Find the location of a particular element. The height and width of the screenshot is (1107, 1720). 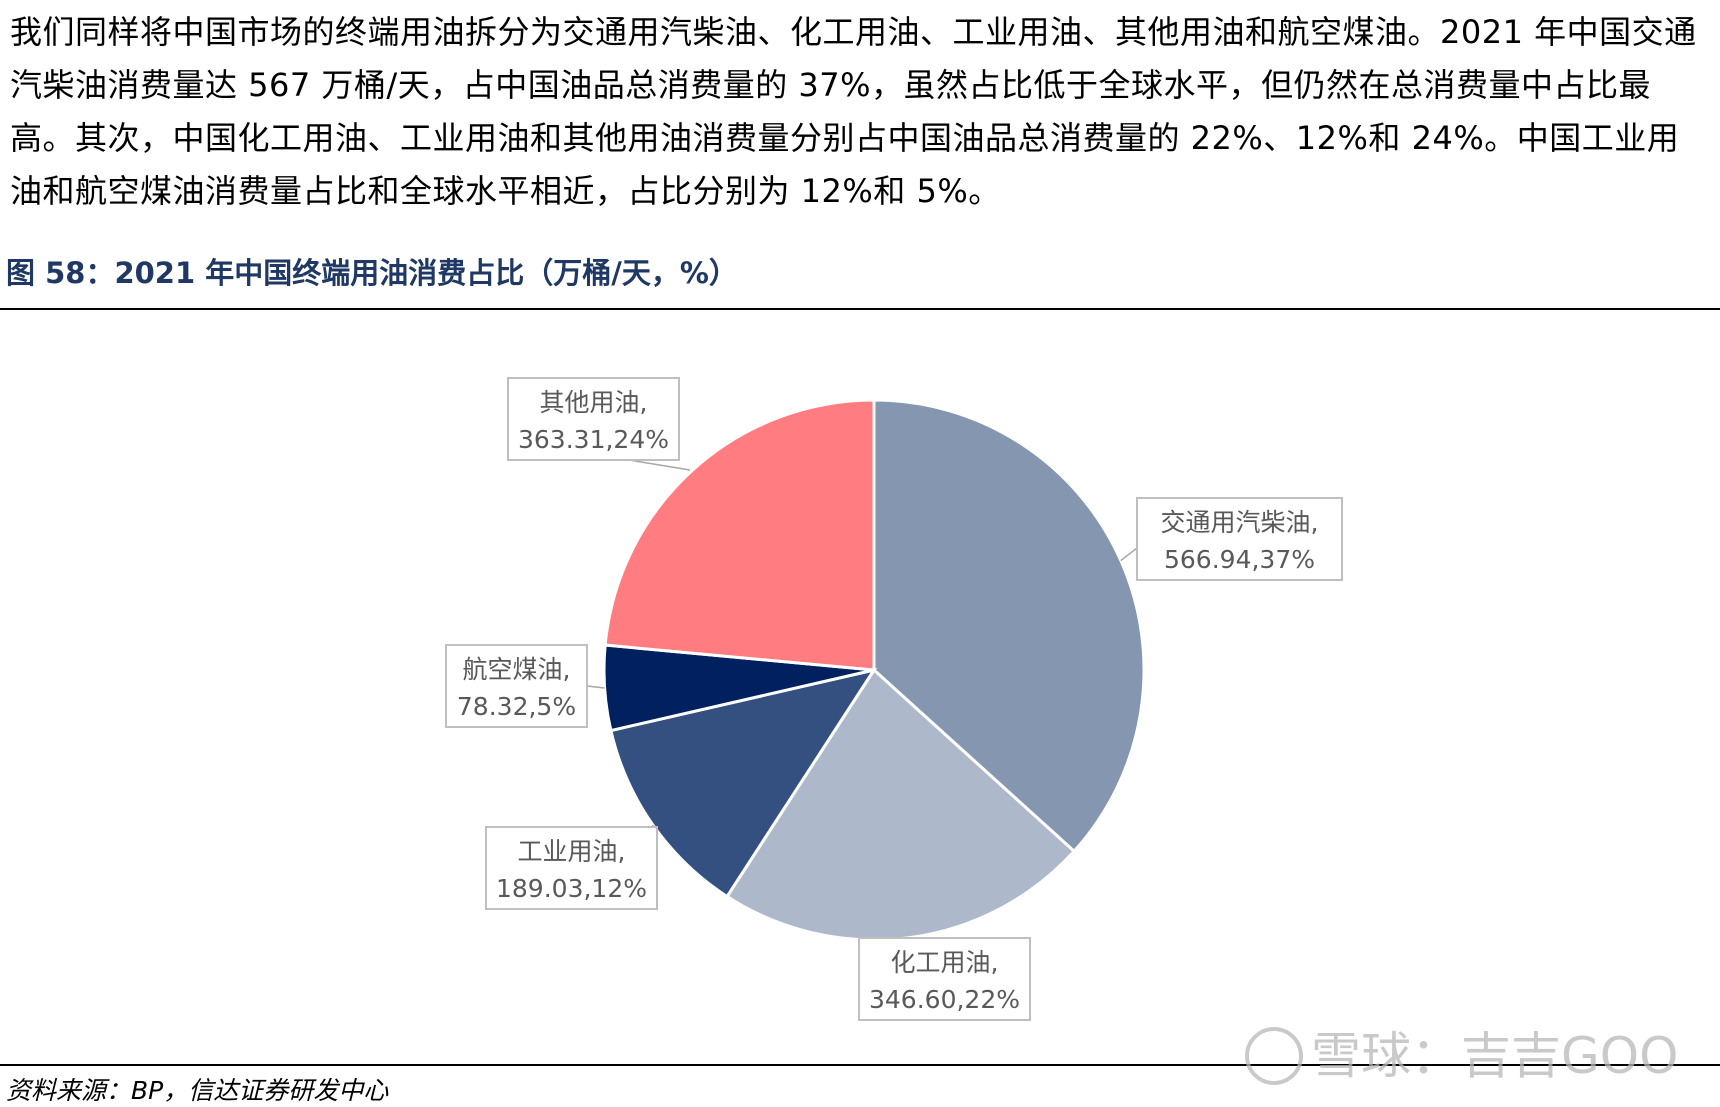

slice-value-label: 346.60,22% is located at coordinates (944, 999).